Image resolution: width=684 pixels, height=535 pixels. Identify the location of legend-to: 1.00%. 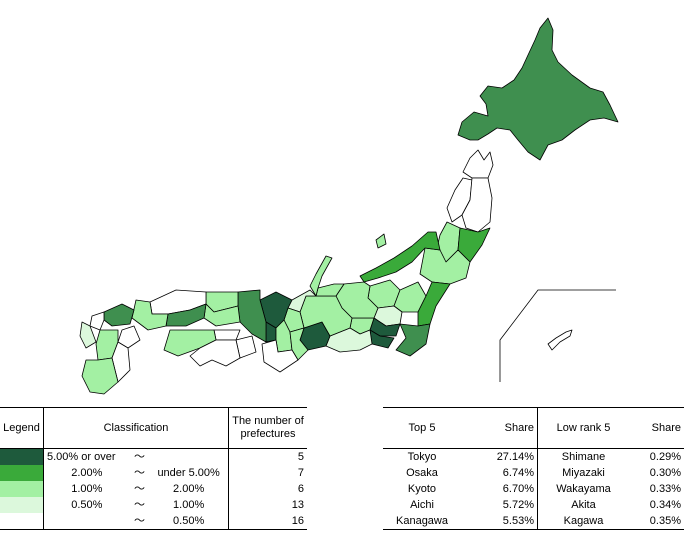
(189, 505).